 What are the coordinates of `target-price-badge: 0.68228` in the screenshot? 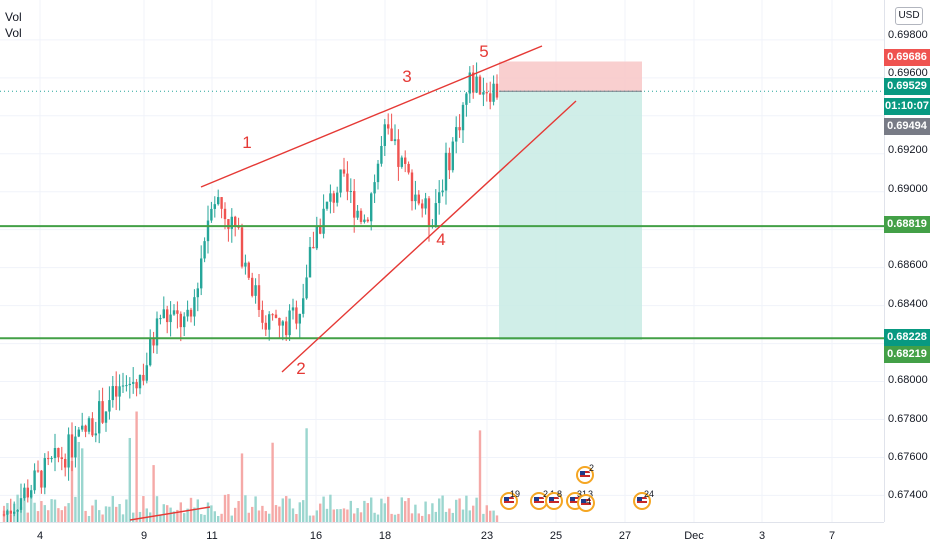 It's located at (907, 337).